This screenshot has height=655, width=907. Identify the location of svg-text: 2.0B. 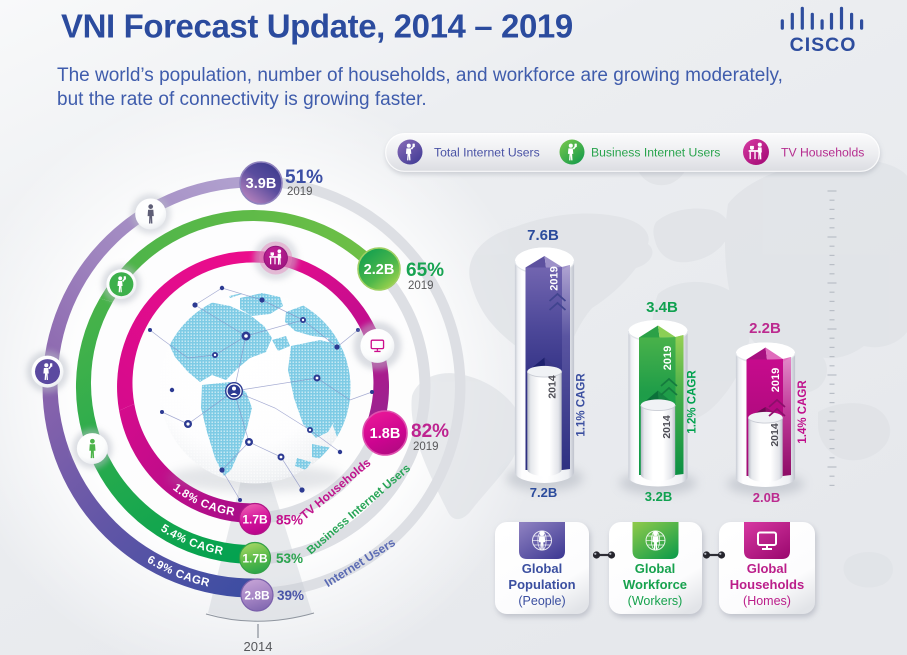
(766, 497).